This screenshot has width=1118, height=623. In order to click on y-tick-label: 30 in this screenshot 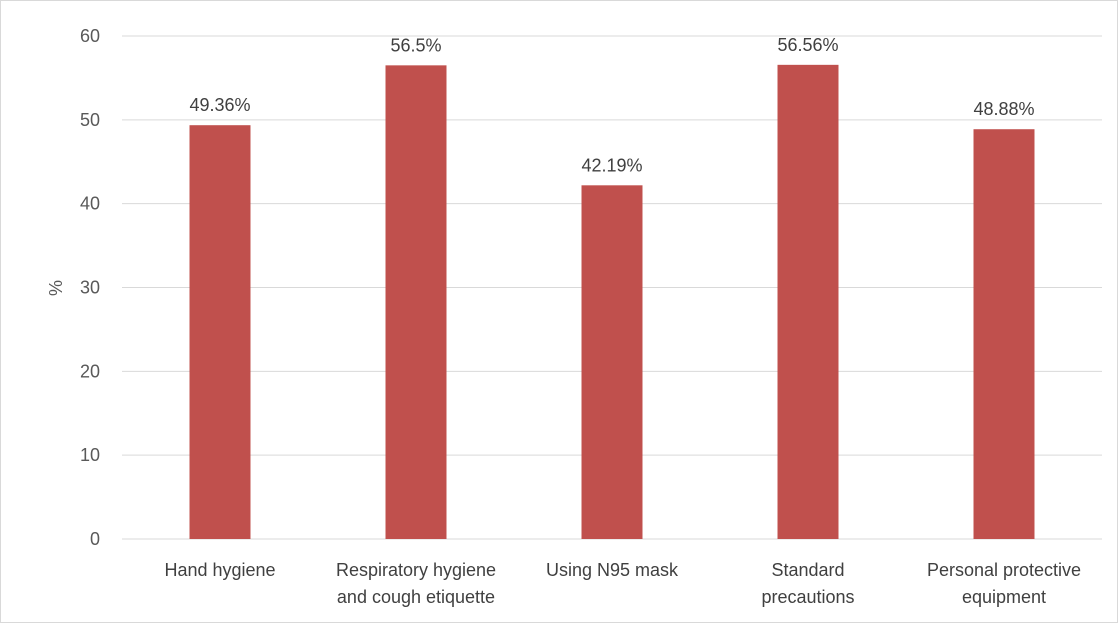, I will do `click(90, 288)`.